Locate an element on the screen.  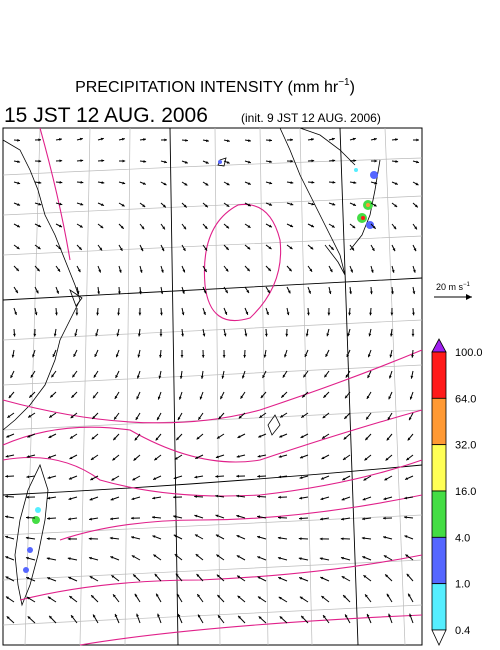
colorbar-label: 16.0 is located at coordinates (465, 492).